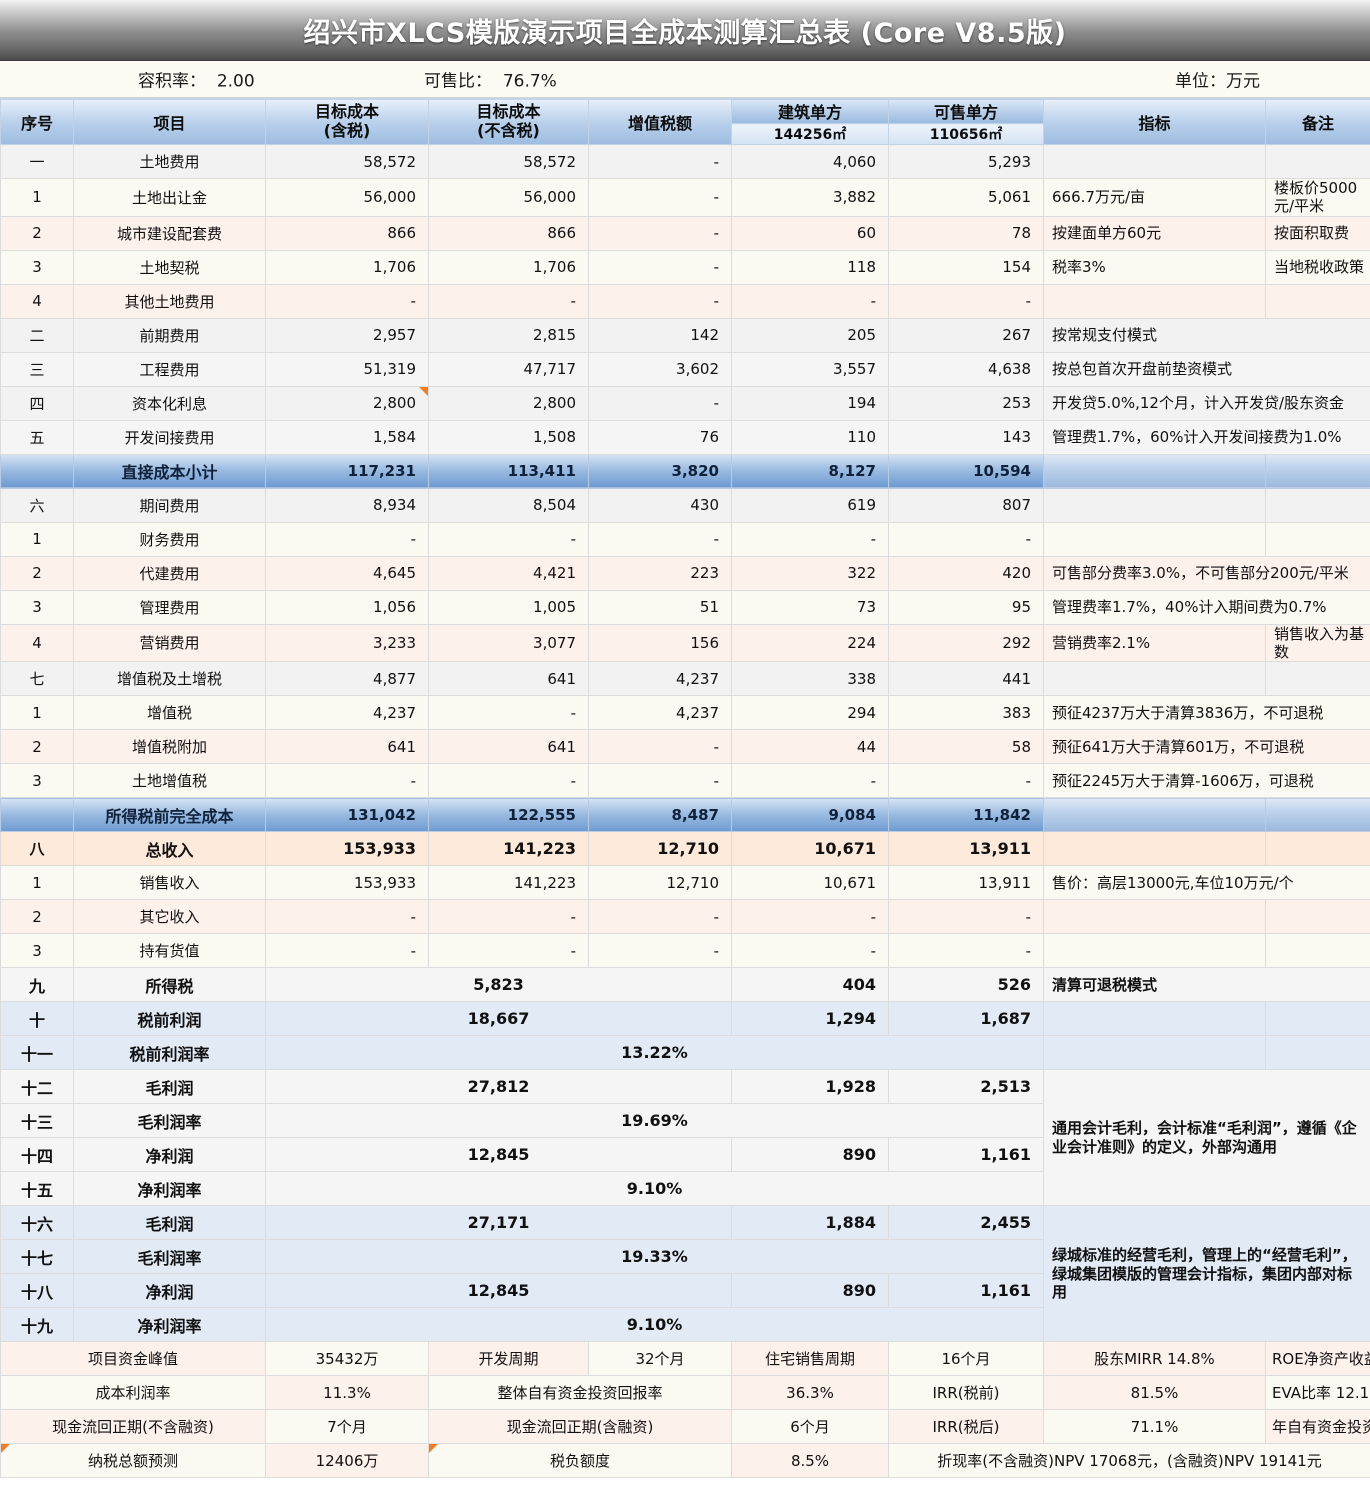  Describe the element at coordinates (685, 1053) in the screenshot. I see `profit-row: 十一 税前利润率 13.22%` at that location.